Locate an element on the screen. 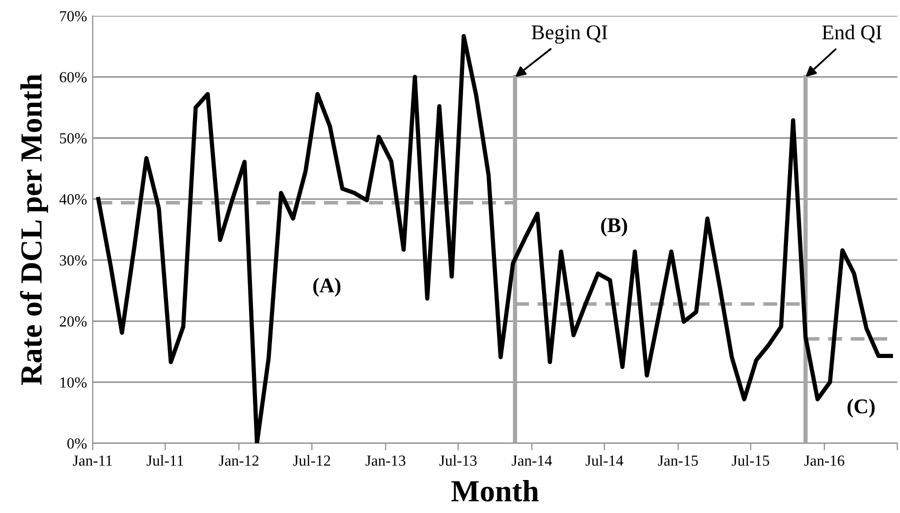 Image resolution: width=900 pixels, height=513 pixels. annotation: (A) is located at coordinates (326, 287).